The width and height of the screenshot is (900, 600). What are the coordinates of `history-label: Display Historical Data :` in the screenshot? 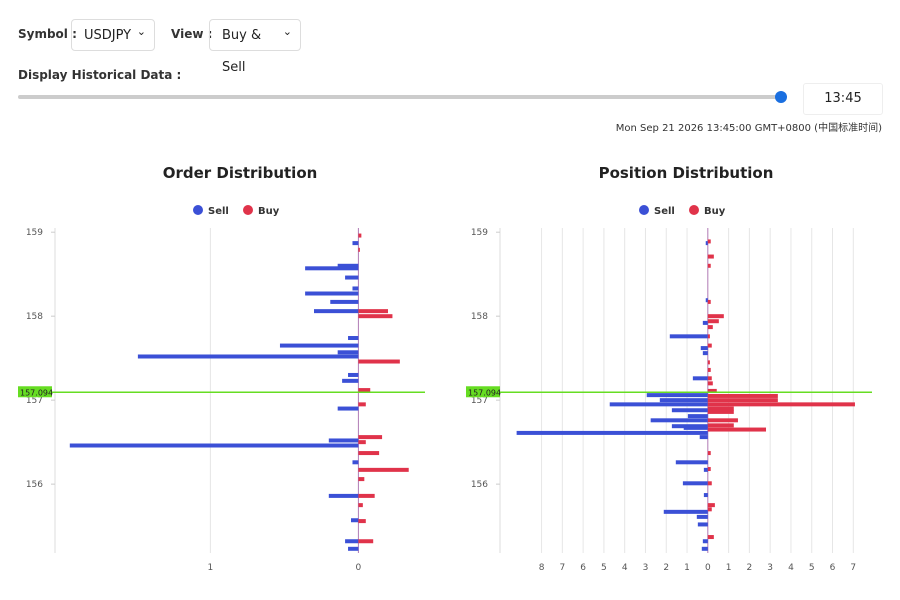 It's located at (100, 75).